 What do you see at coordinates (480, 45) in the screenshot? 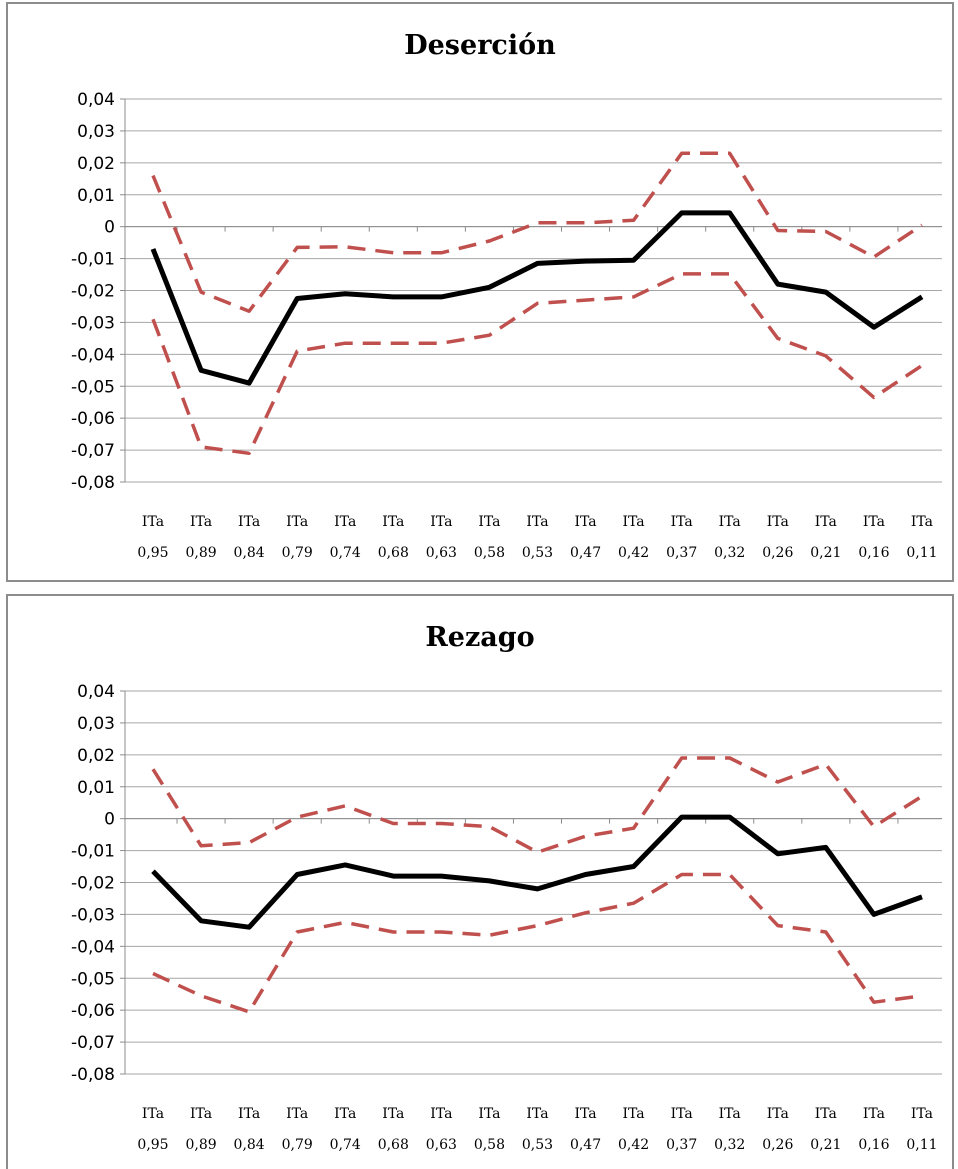
I see `chart-title: Deserción` at bounding box center [480, 45].